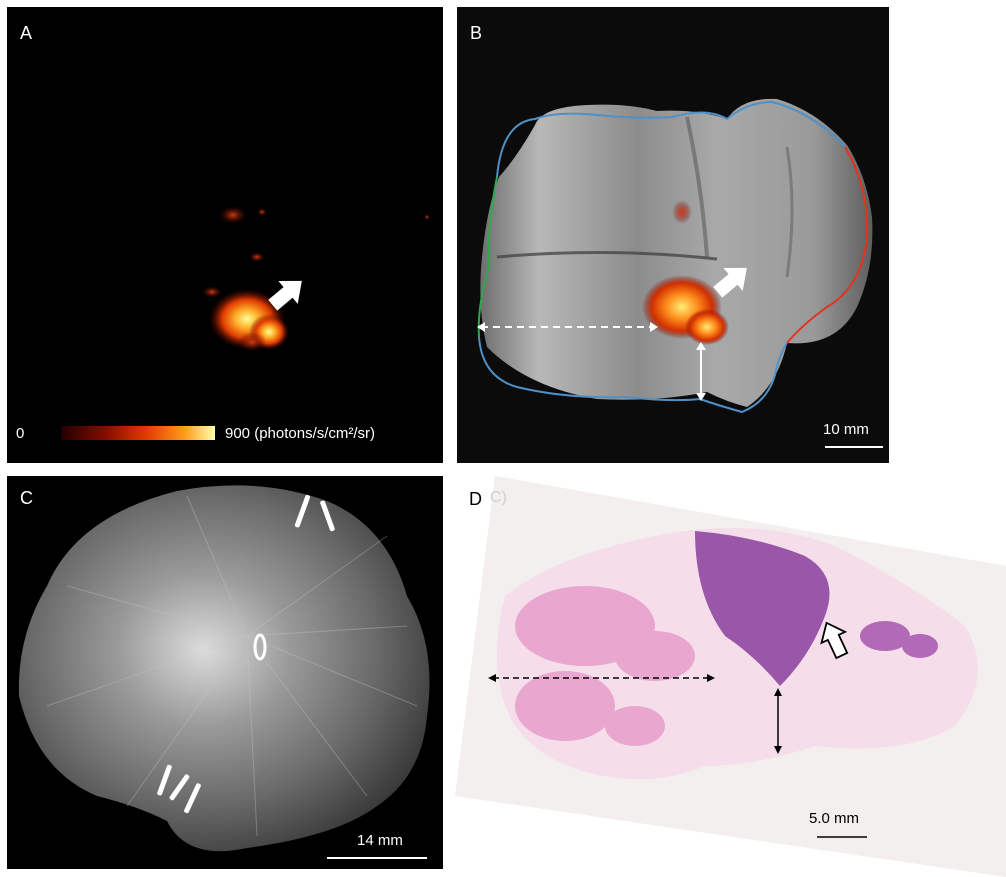 This screenshot has height=877, width=1006. What do you see at coordinates (676, 253) in the screenshot?
I see `tissue-specimen` at bounding box center [676, 253].